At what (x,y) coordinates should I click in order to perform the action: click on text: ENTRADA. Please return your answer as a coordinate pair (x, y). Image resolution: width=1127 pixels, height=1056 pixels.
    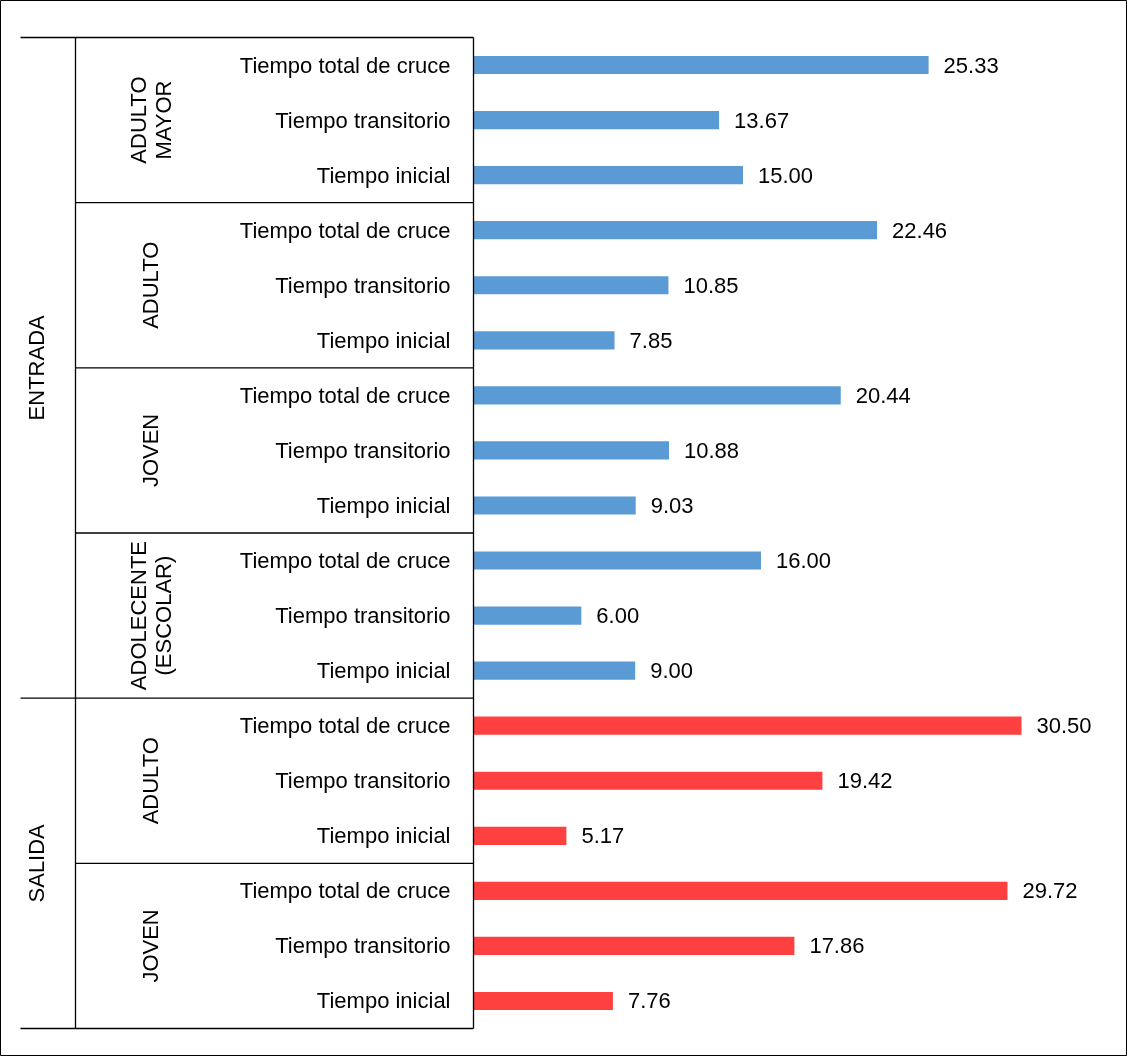
    Looking at the image, I should click on (36, 367).